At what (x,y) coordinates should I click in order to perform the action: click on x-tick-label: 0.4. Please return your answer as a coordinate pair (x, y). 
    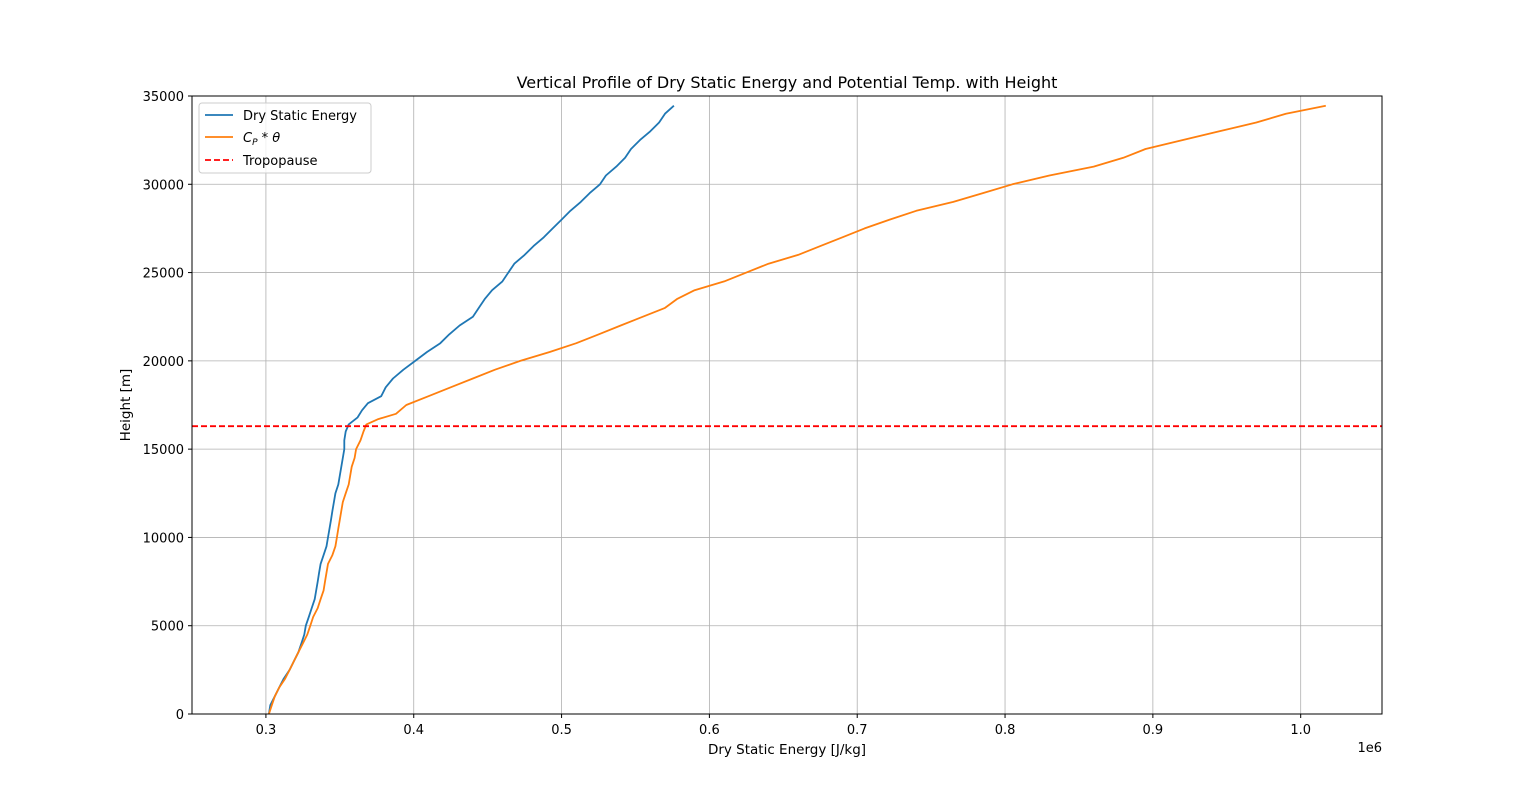
    Looking at the image, I should click on (413, 730).